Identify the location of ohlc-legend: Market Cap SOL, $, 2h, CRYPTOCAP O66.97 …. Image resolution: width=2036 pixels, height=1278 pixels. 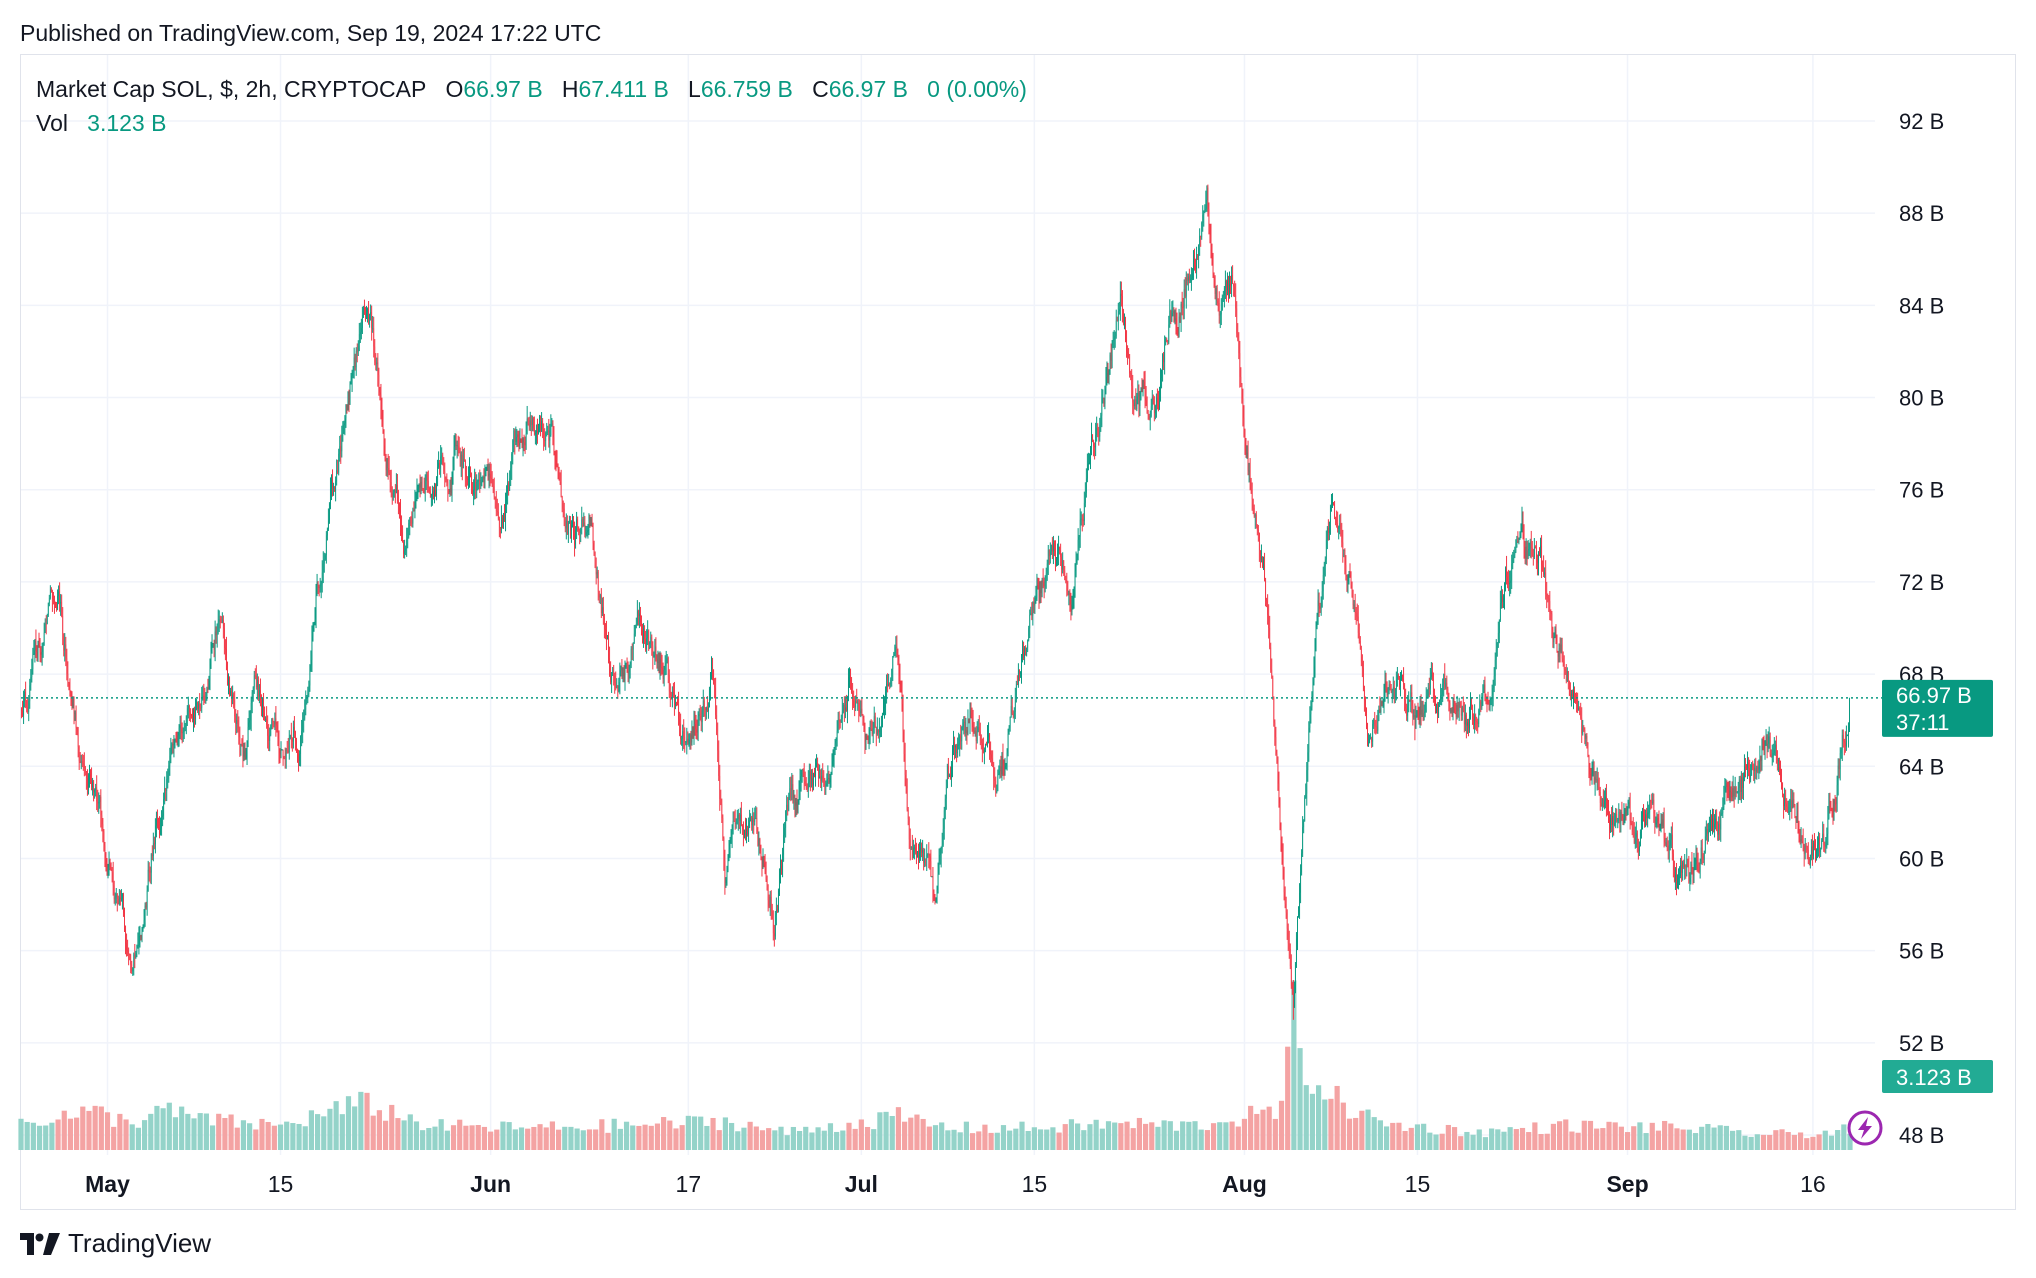
(531, 89).